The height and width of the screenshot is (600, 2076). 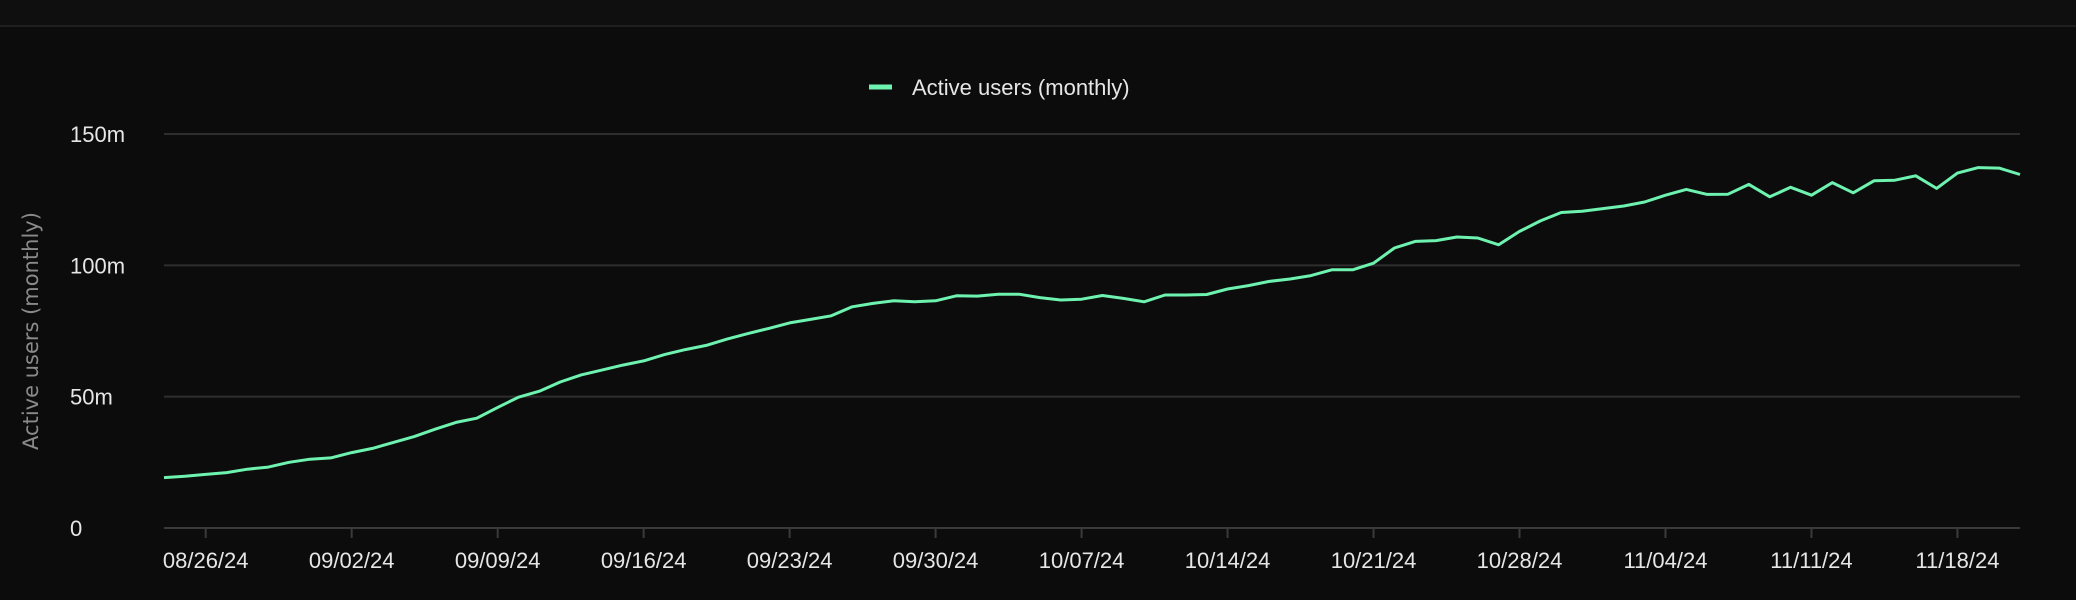 What do you see at coordinates (97, 134) in the screenshot?
I see `y-tick-label: 150m` at bounding box center [97, 134].